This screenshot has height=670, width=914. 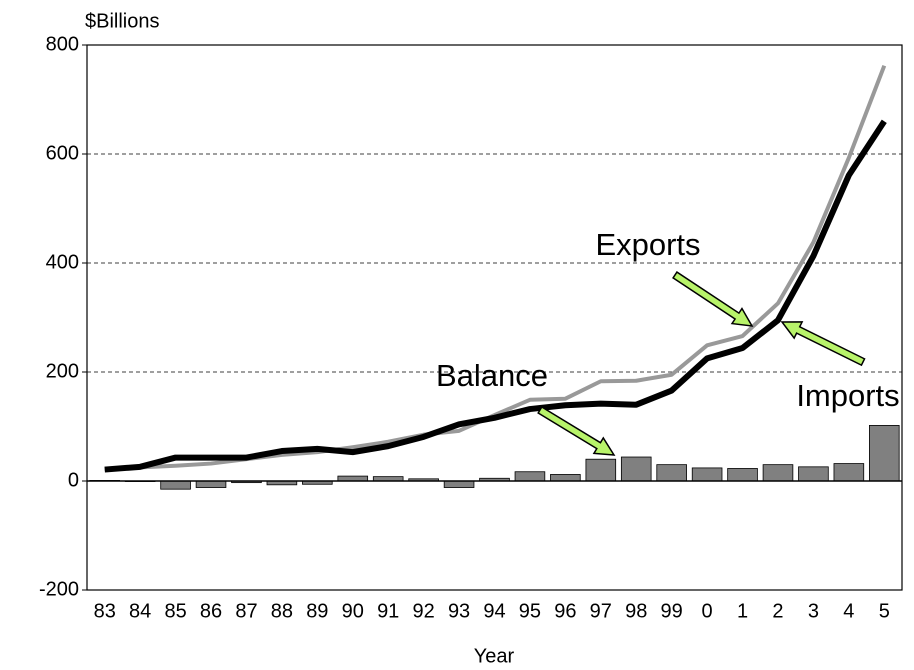 What do you see at coordinates (777, 611) in the screenshot?
I see `x-tick-label: 2` at bounding box center [777, 611].